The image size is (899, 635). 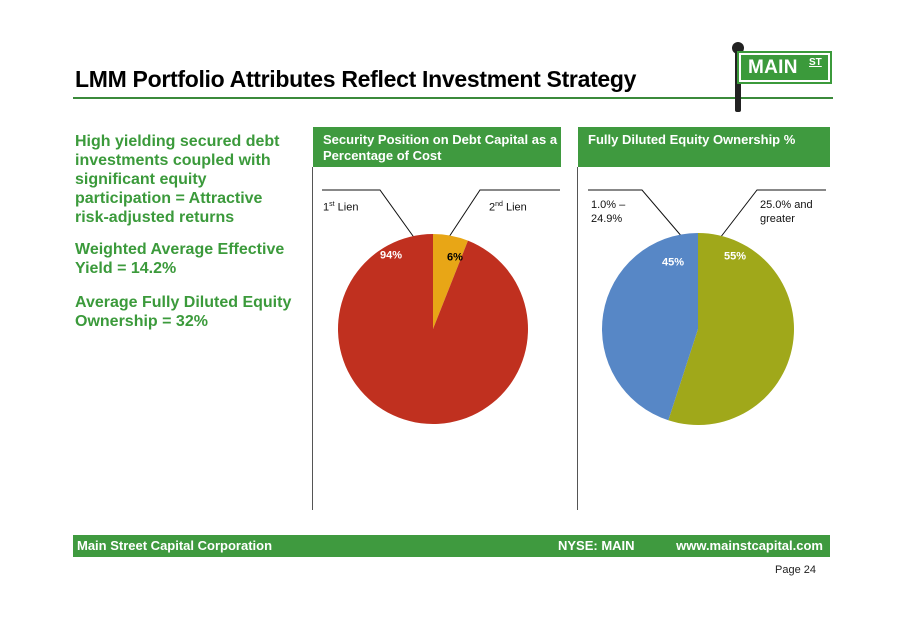 I want to click on footer-company: Main Street Capital Corporation, so click(x=175, y=545).